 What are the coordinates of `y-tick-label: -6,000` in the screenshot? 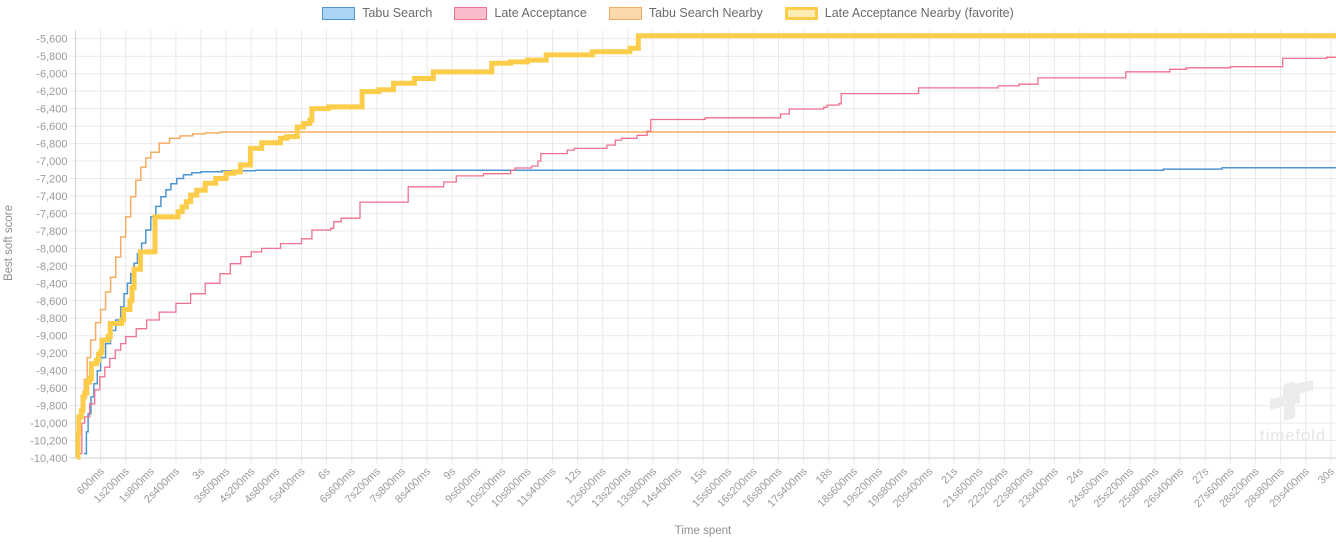 It's located at (51, 75).